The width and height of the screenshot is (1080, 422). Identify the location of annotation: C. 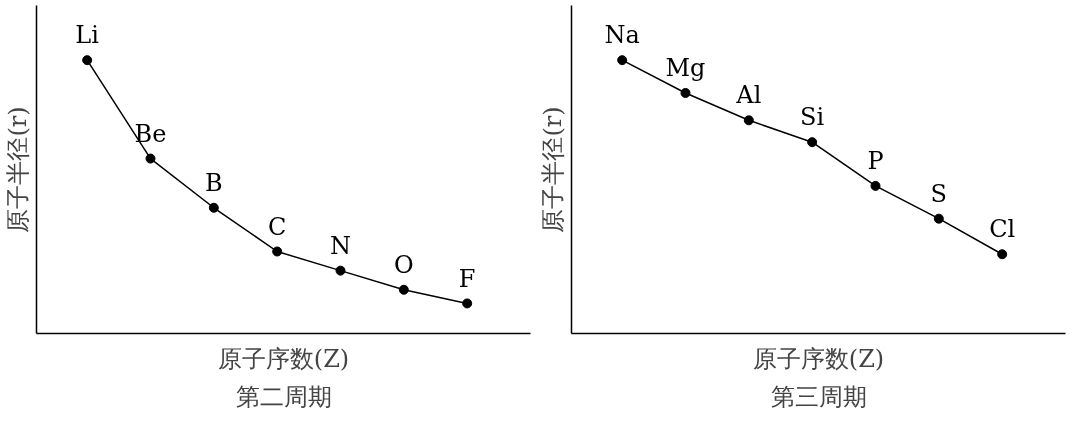
(277, 226).